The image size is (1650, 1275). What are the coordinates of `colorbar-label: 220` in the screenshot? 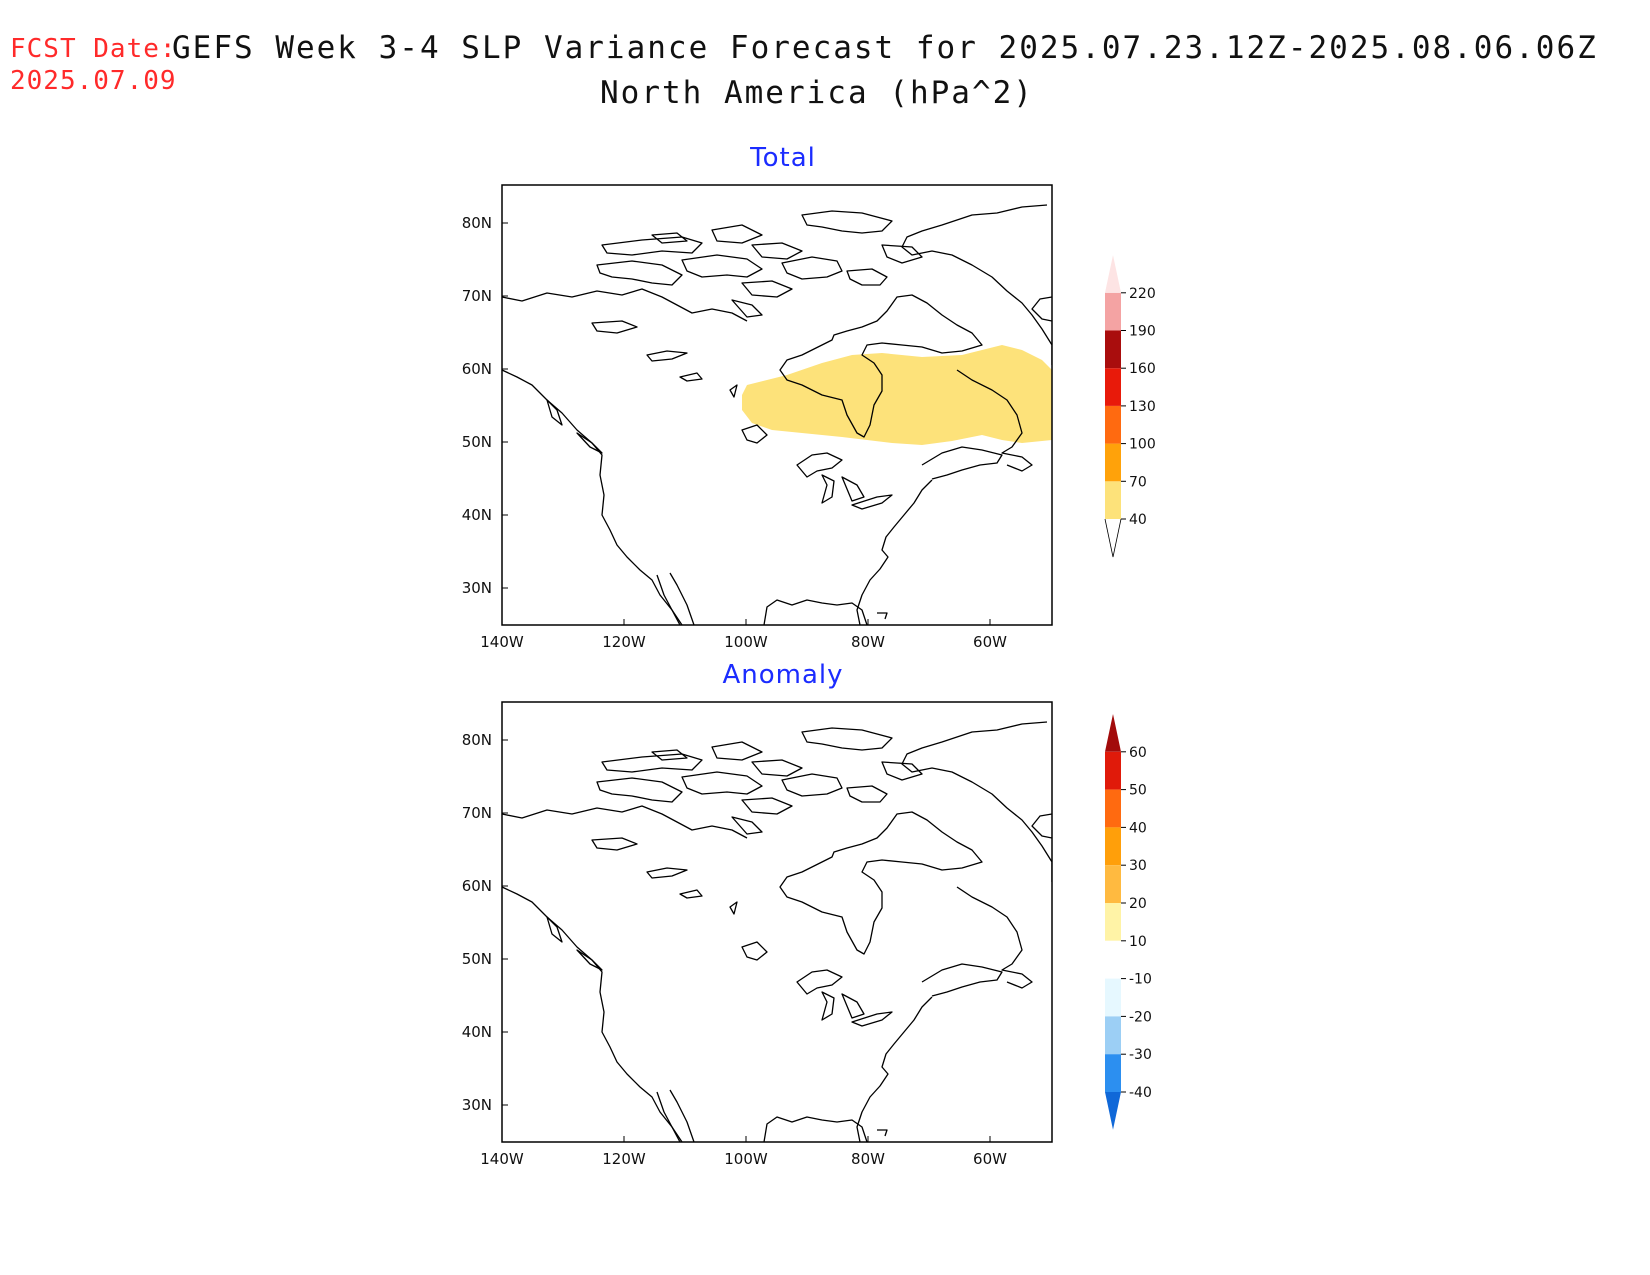 It's located at (1142, 294).